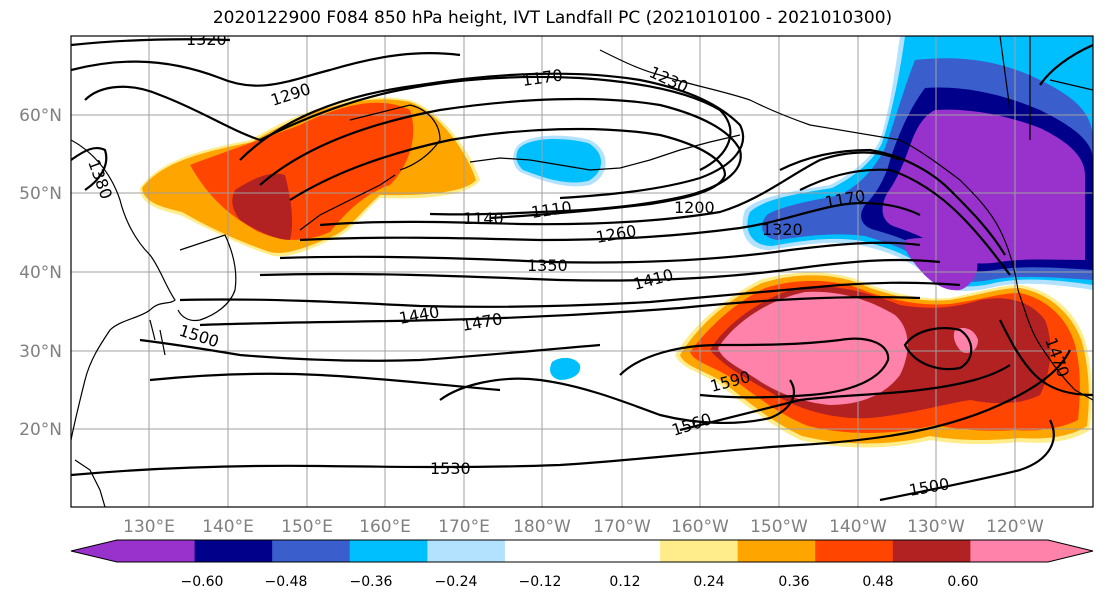 The image size is (1105, 601). I want to click on coast-namerica, so click(1055, 345).